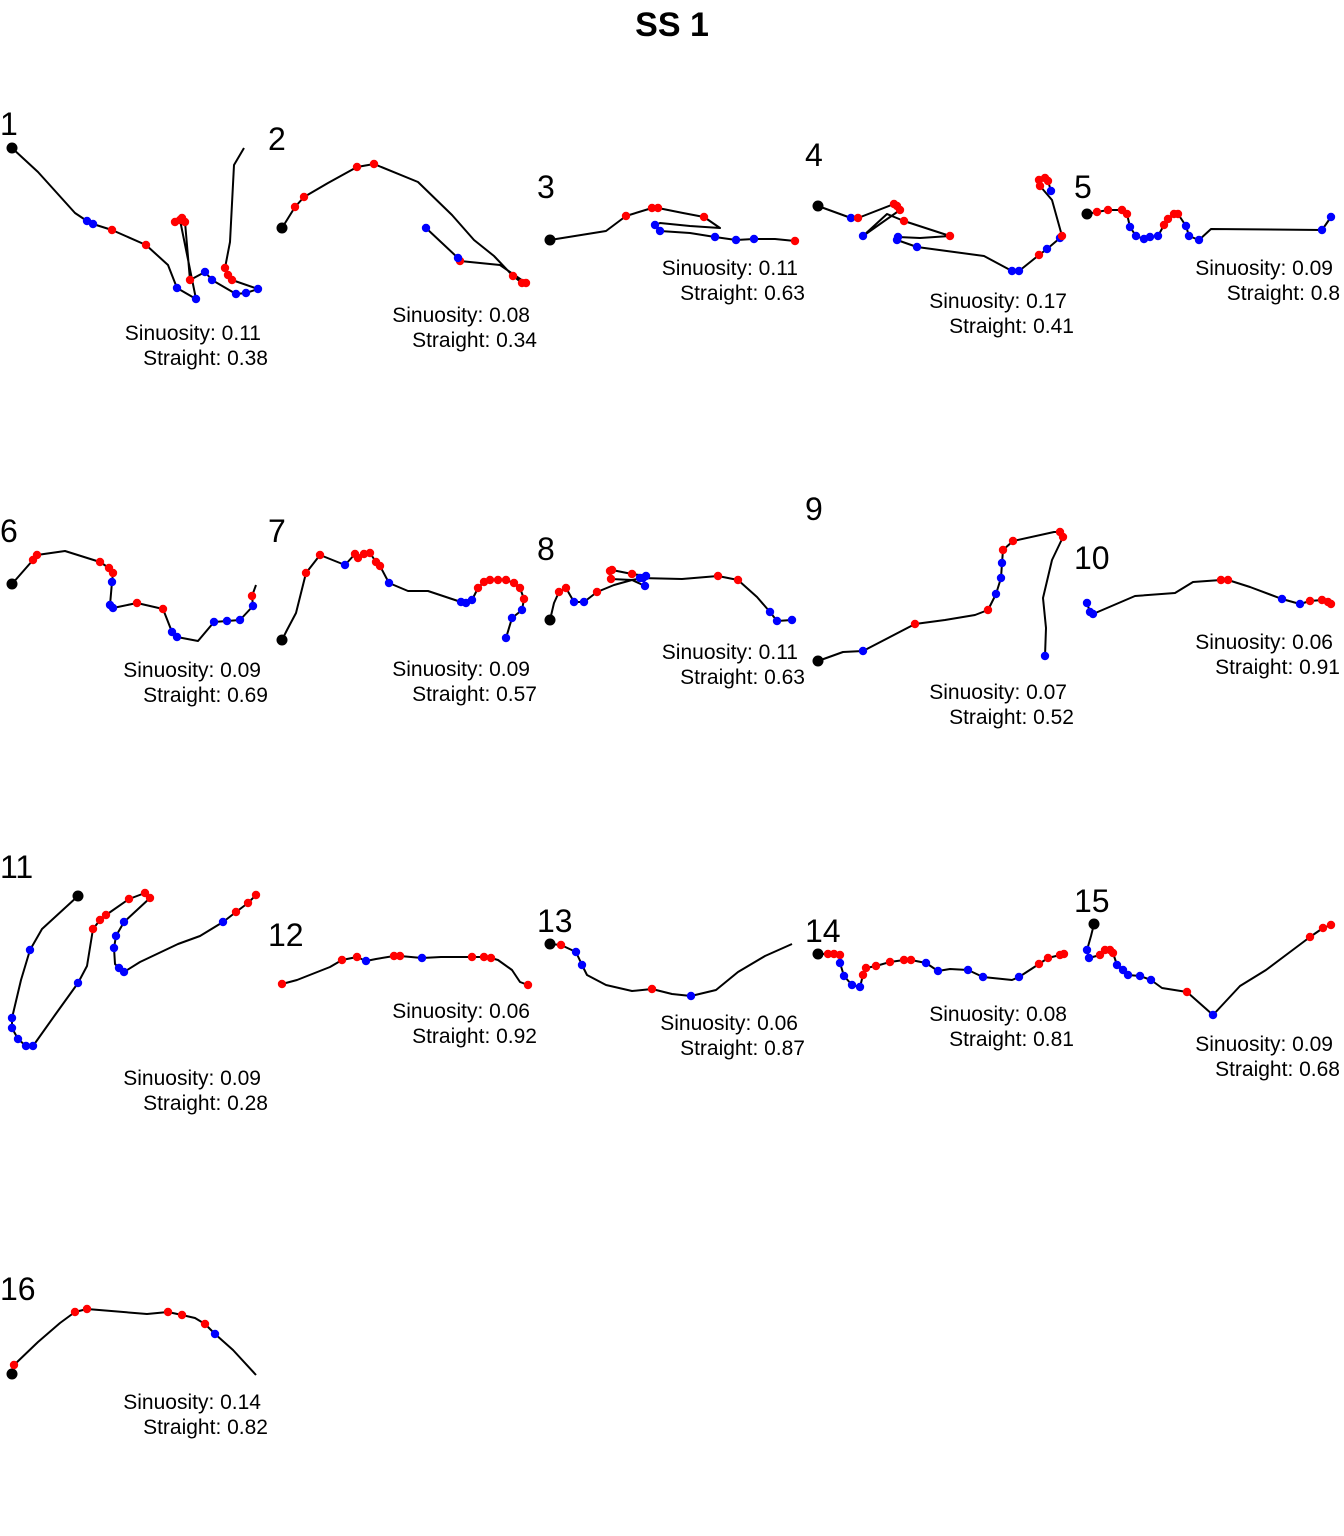 The height and width of the screenshot is (1536, 1344). I want to click on panel-number: 16, so click(18, 1289).